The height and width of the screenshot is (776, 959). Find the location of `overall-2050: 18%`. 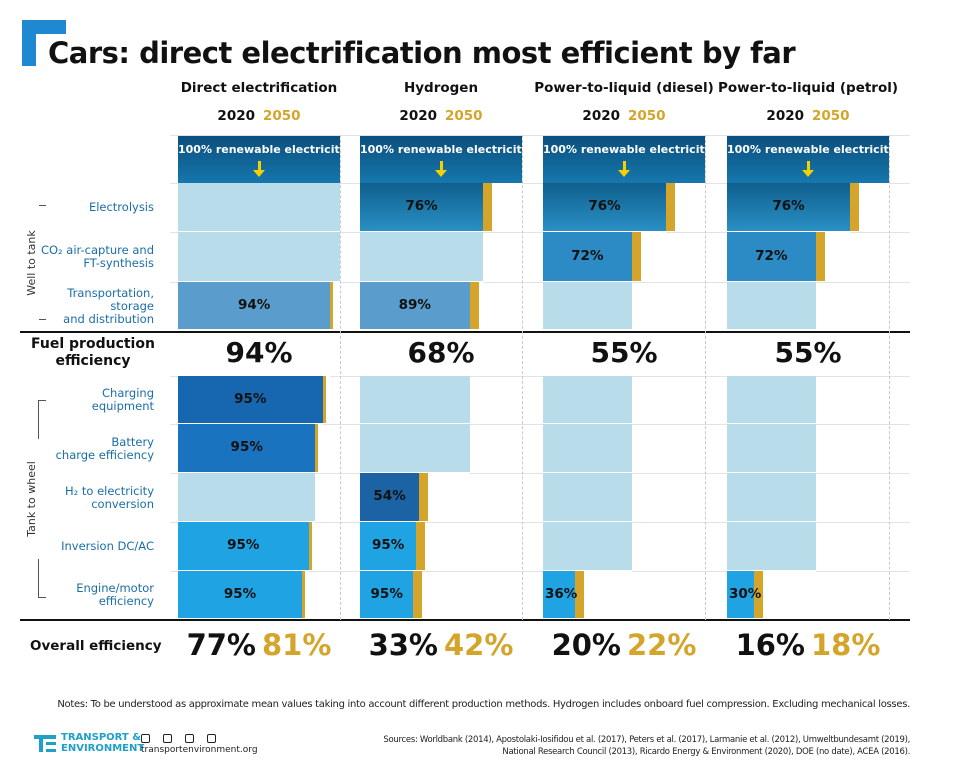

overall-2050: 18% is located at coordinates (846, 645).